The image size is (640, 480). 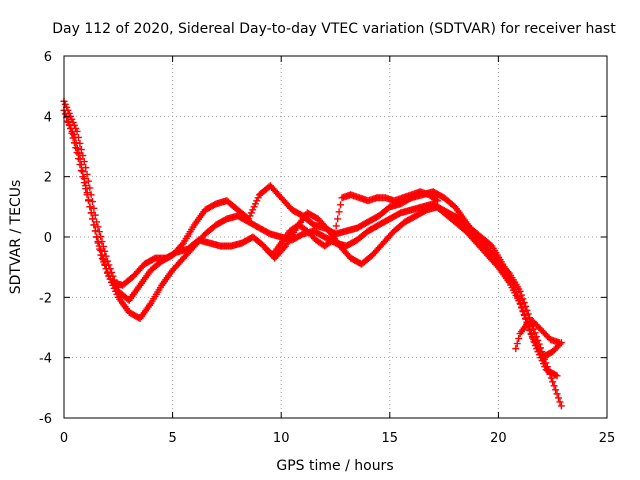 What do you see at coordinates (45, 359) in the screenshot?
I see `y-tick-label: -4` at bounding box center [45, 359].